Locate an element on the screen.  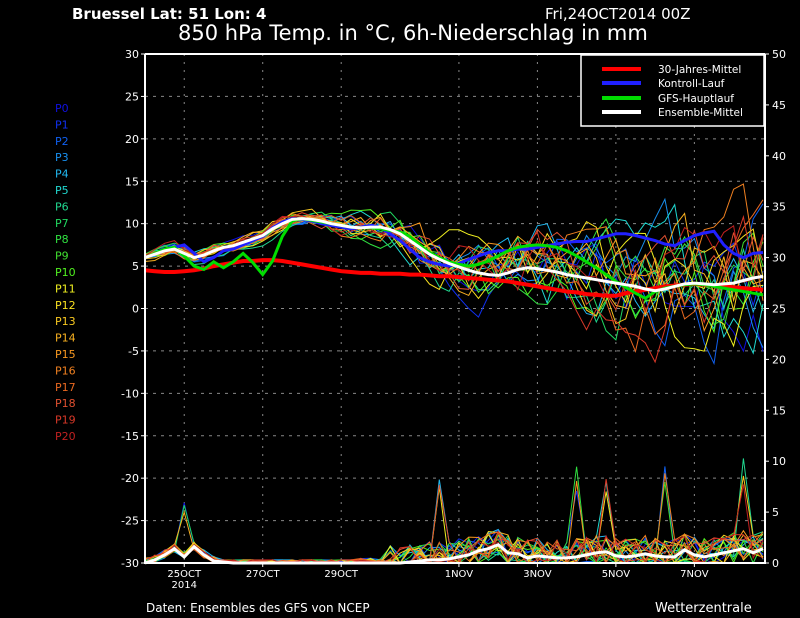
location-label: Bruessel Lat: 51 Lon: 4 is located at coordinates (169, 14).